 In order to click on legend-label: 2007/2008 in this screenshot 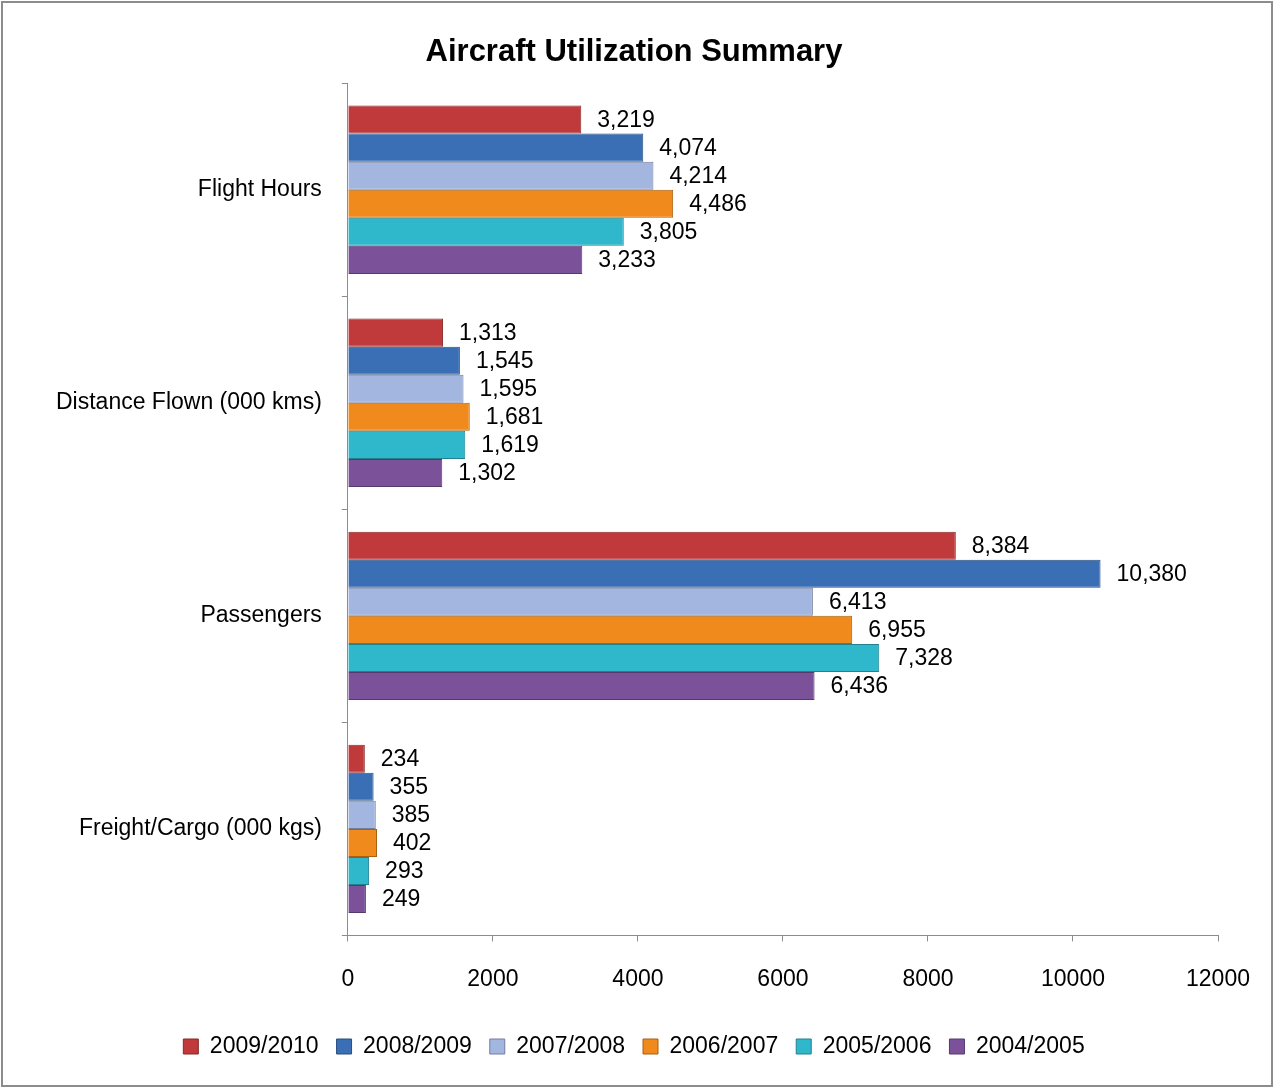, I will do `click(571, 1044)`.